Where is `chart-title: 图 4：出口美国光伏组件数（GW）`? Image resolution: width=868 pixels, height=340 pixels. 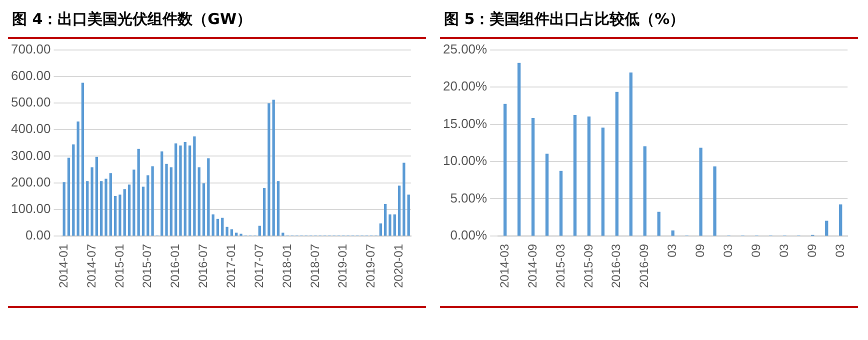
chart-title: 图 4：出口美国光伏组件数（GW） is located at coordinates (217, 22).